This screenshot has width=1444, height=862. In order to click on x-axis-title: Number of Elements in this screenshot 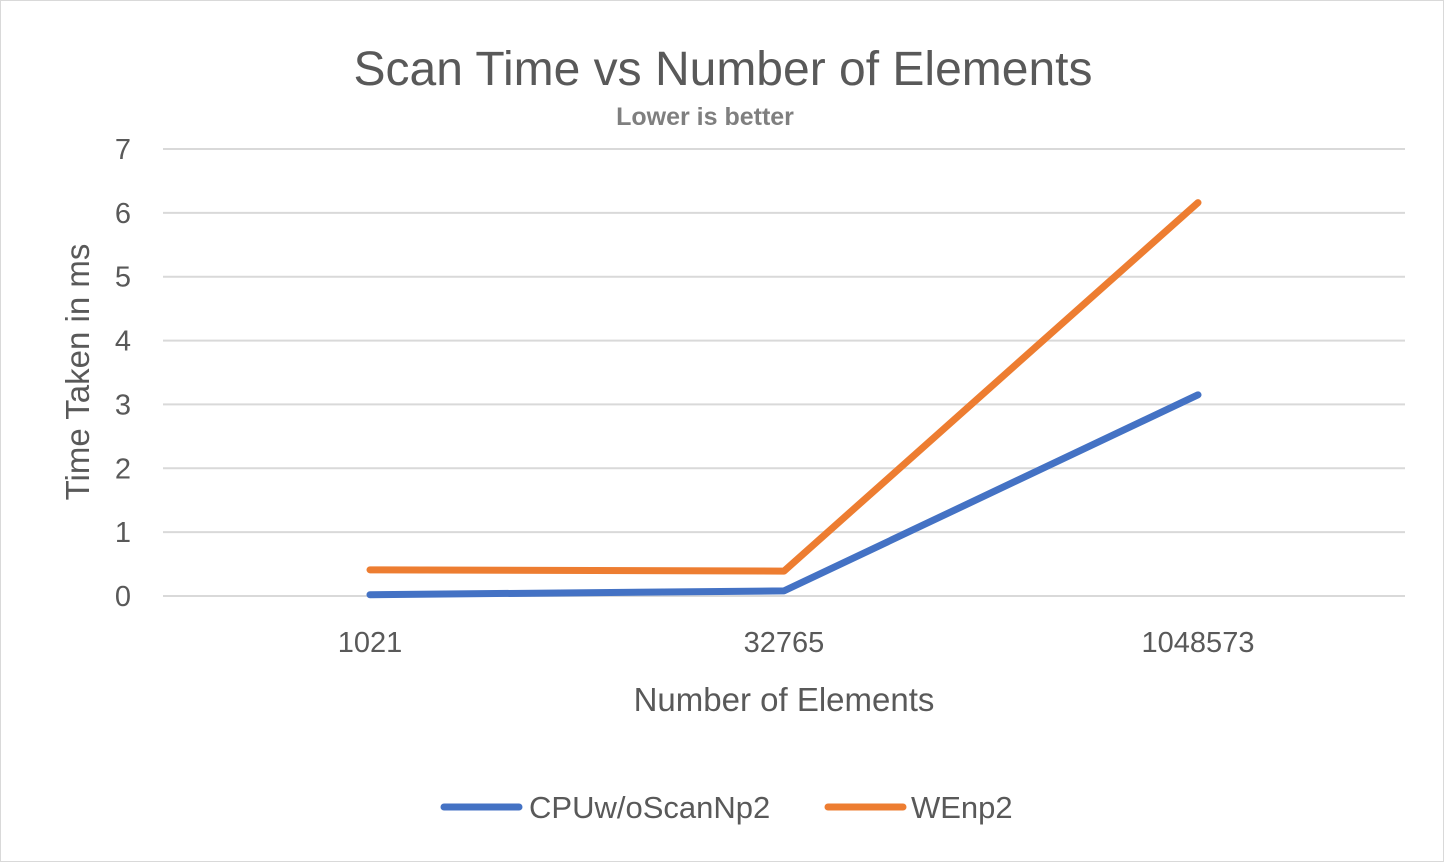, I will do `click(784, 699)`.